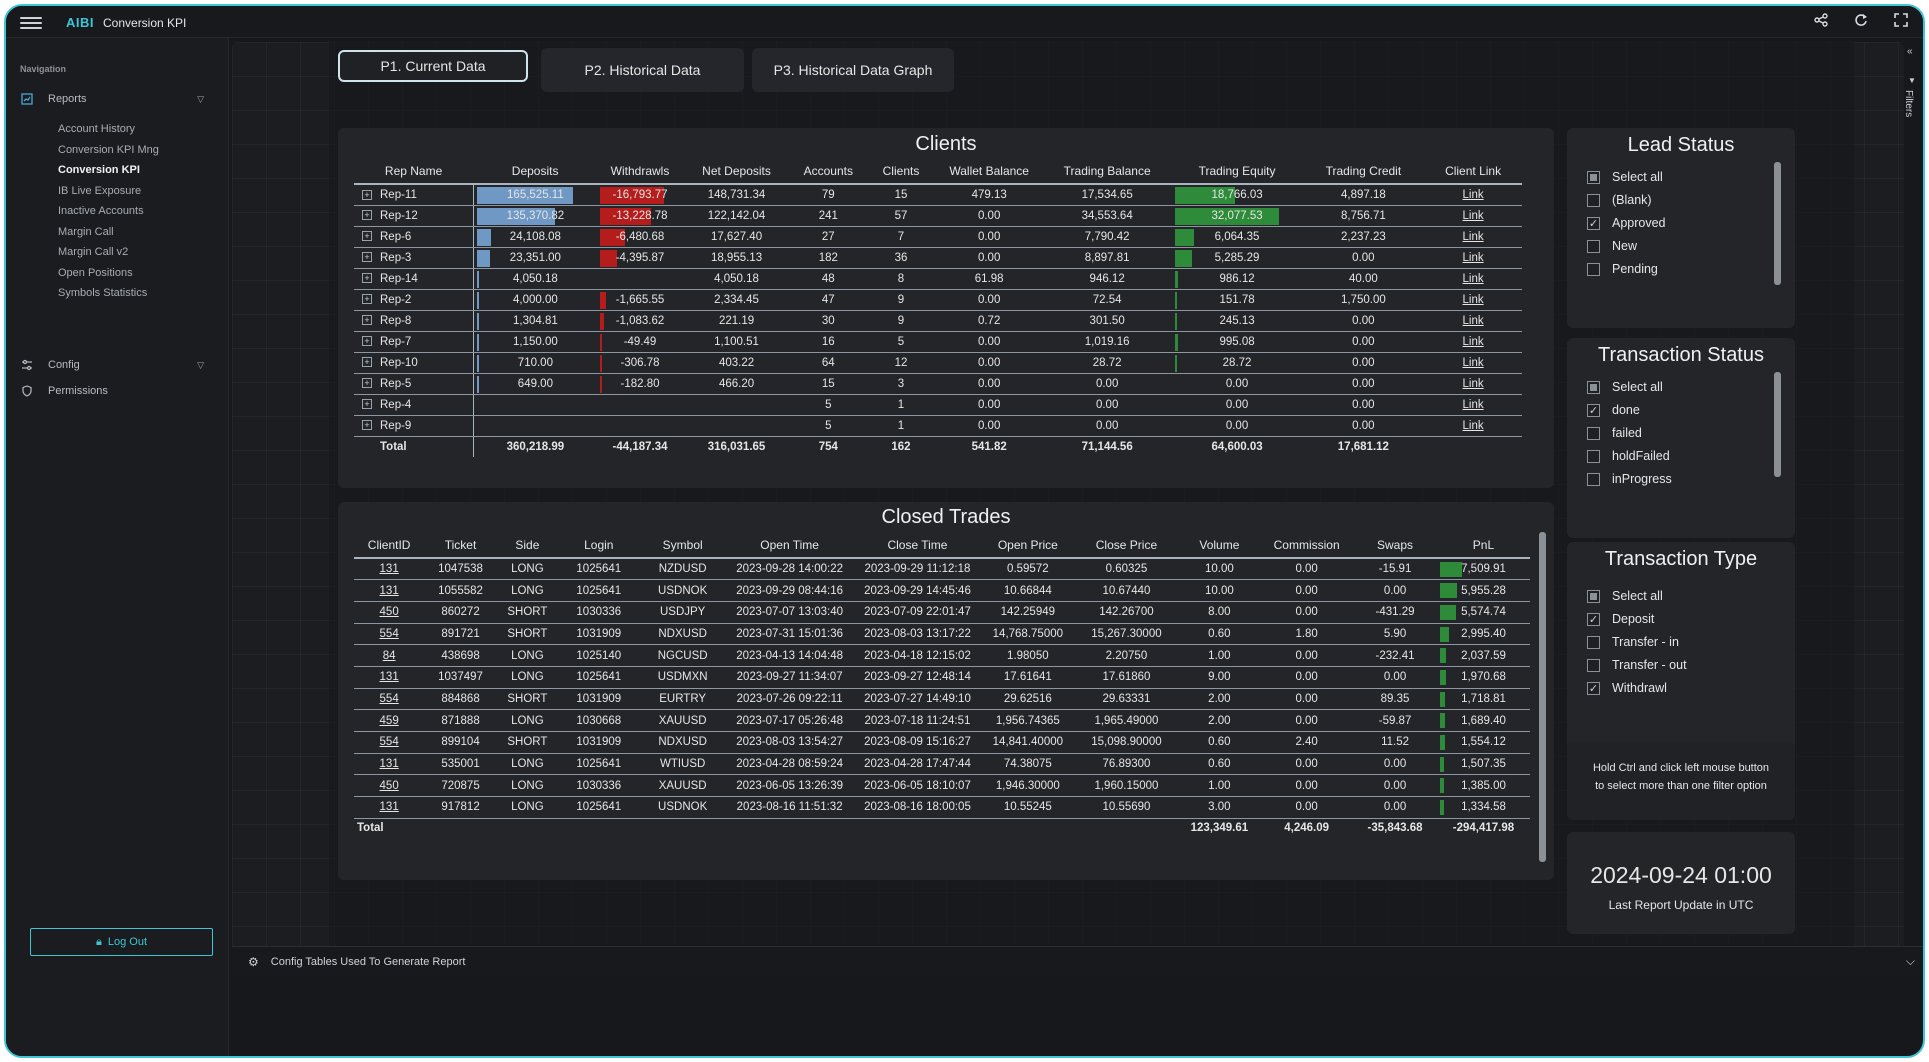 Image resolution: width=1929 pixels, height=1062 pixels. I want to click on trades-col-header: ClientID, so click(389, 545).